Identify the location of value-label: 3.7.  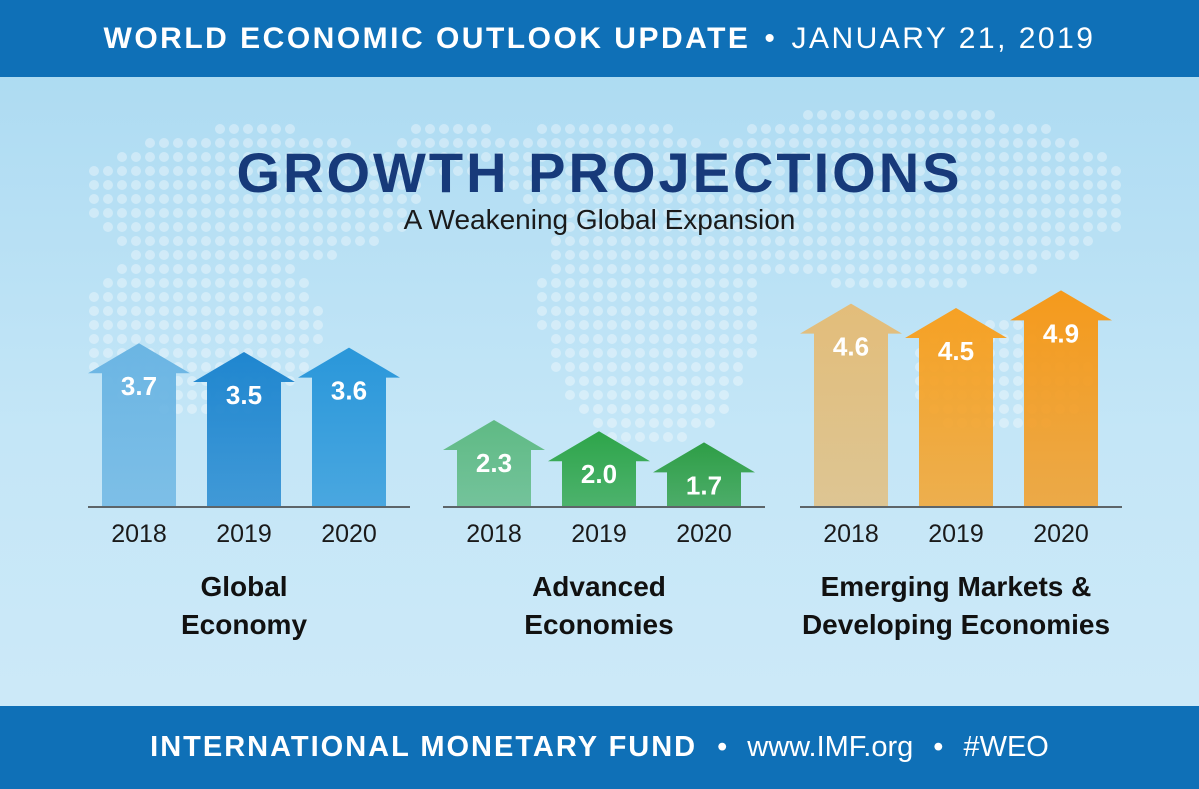
(139, 386).